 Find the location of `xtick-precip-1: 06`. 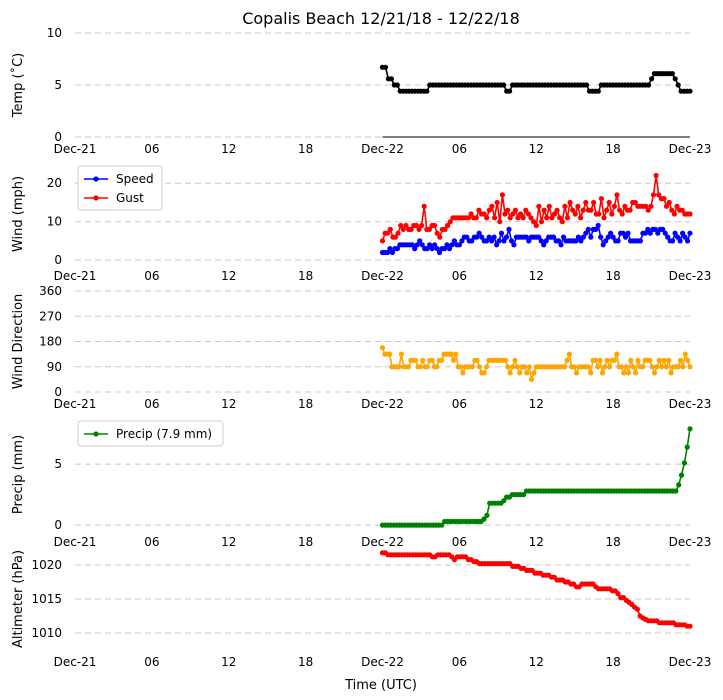

xtick-precip-1: 06 is located at coordinates (151, 542).